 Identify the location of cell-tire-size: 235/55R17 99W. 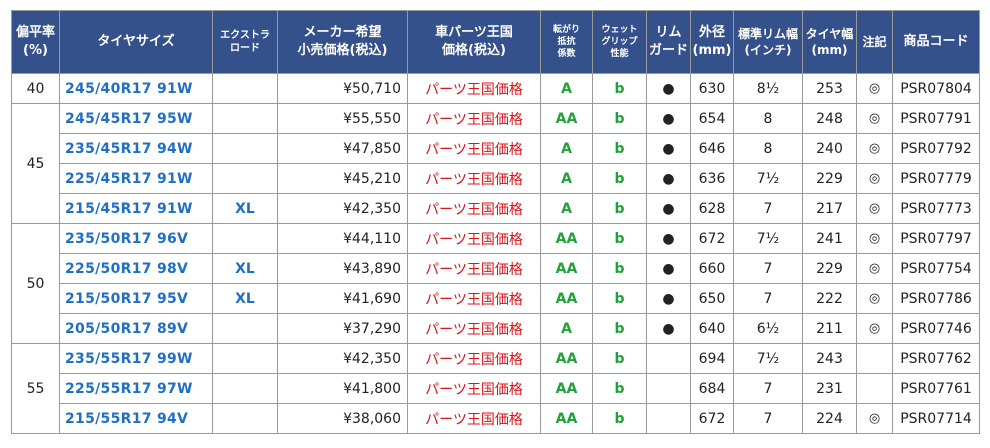
(136, 358).